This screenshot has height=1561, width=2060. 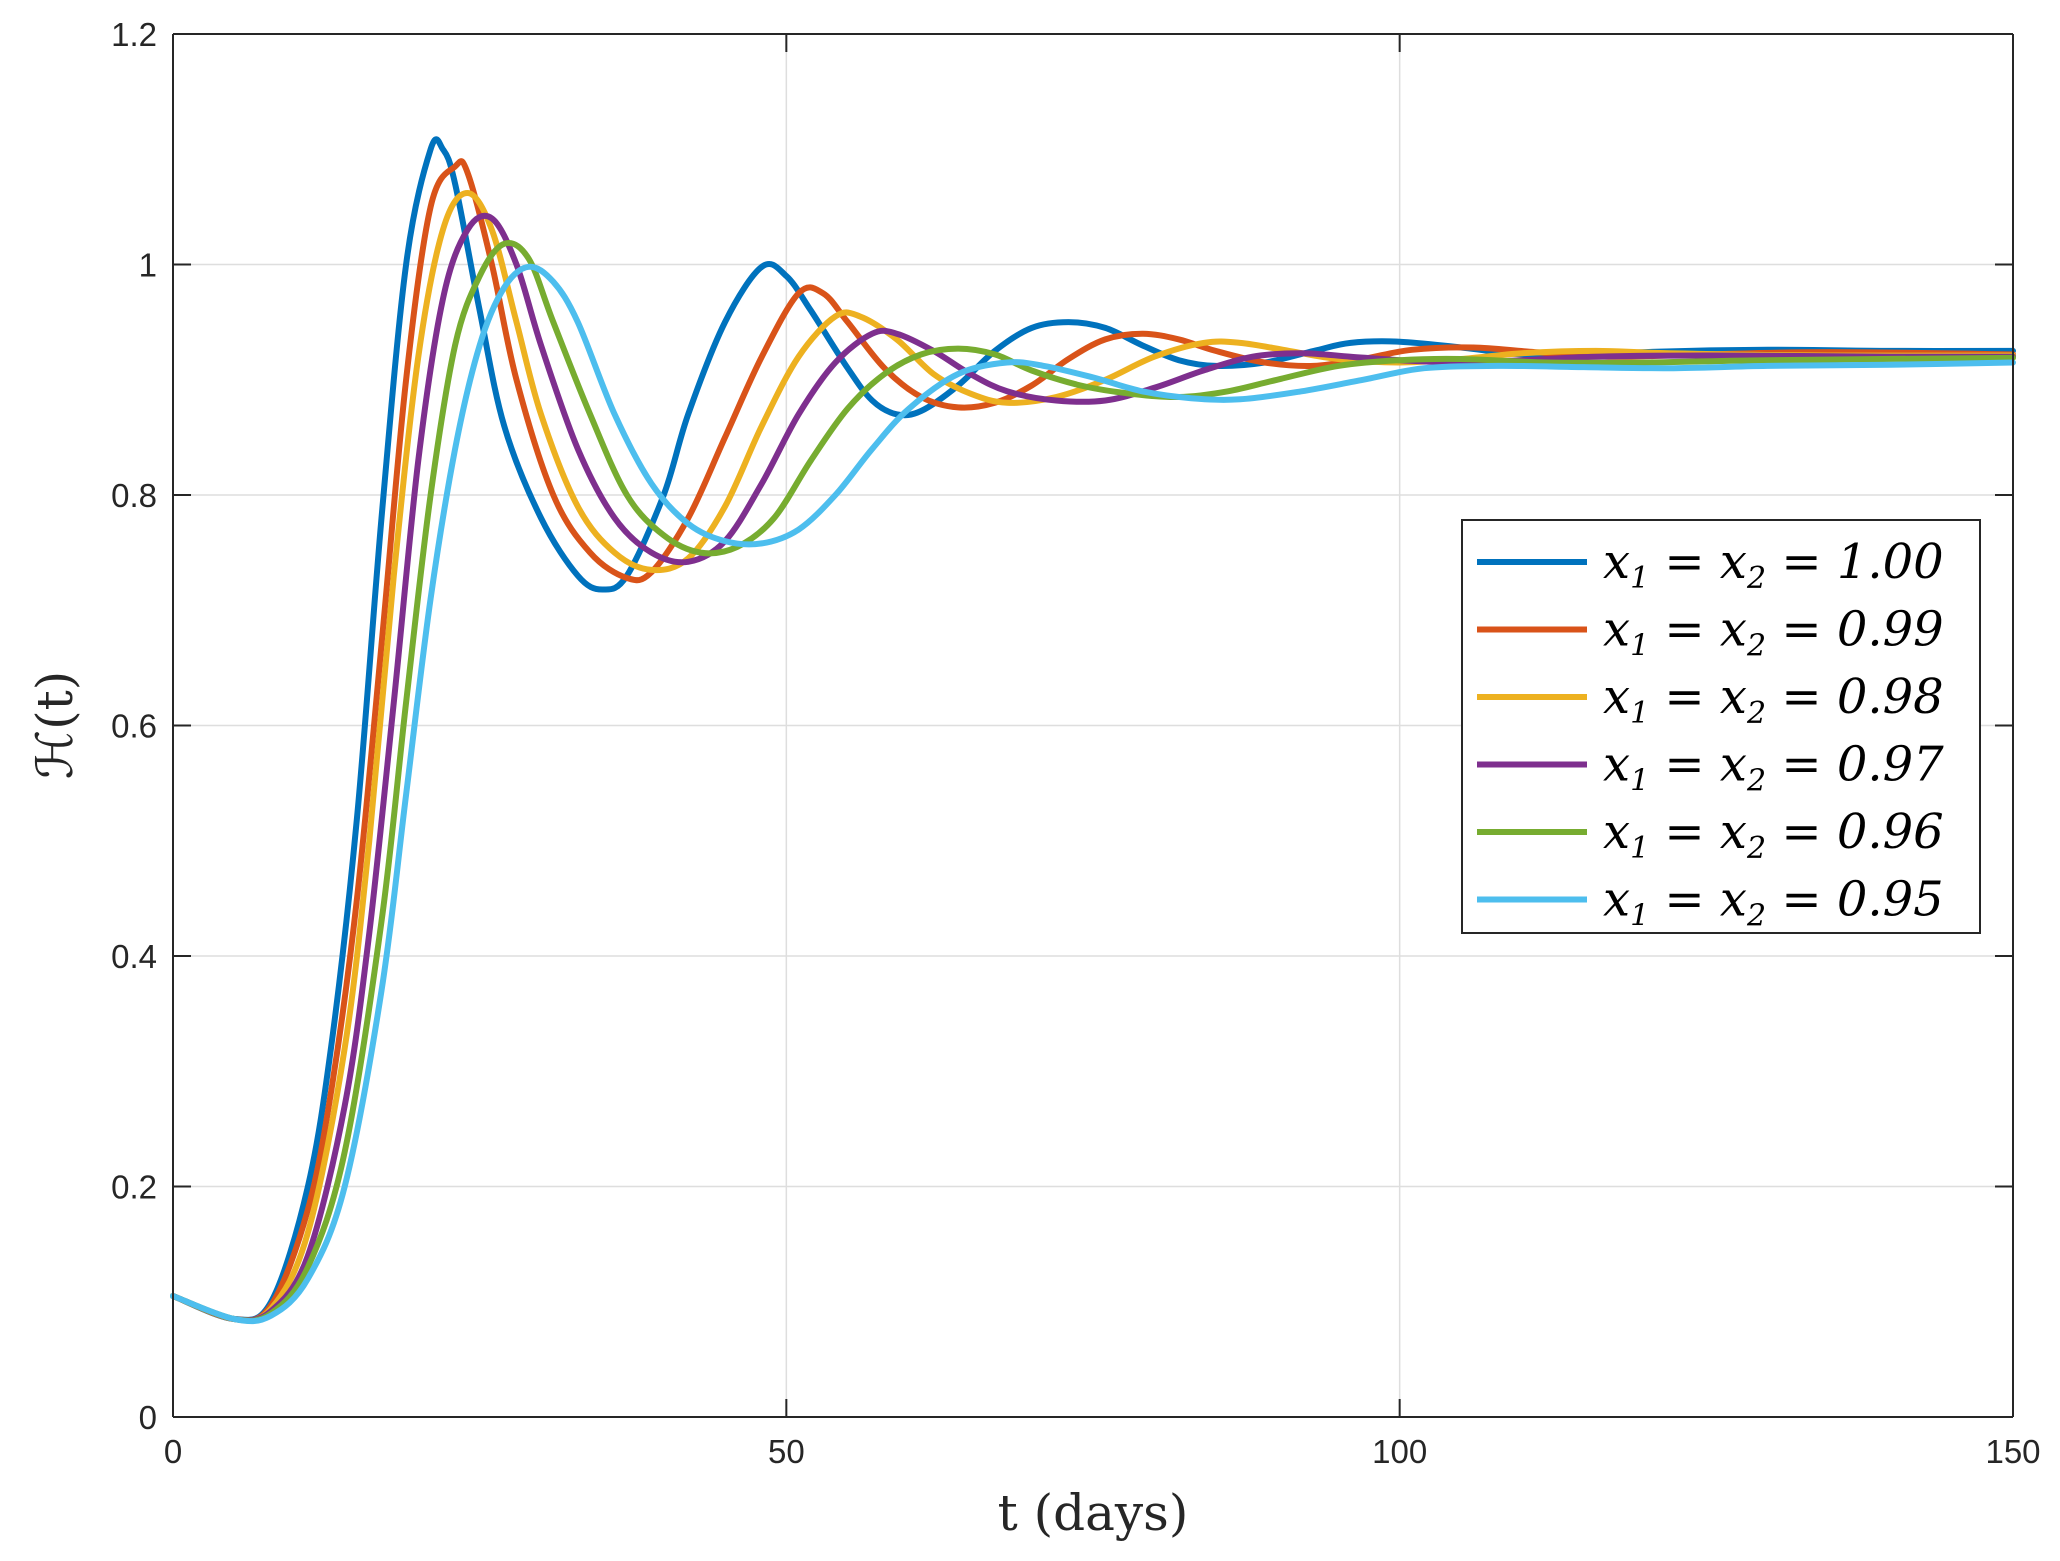 I want to click on legend-box, so click(x=1721, y=726).